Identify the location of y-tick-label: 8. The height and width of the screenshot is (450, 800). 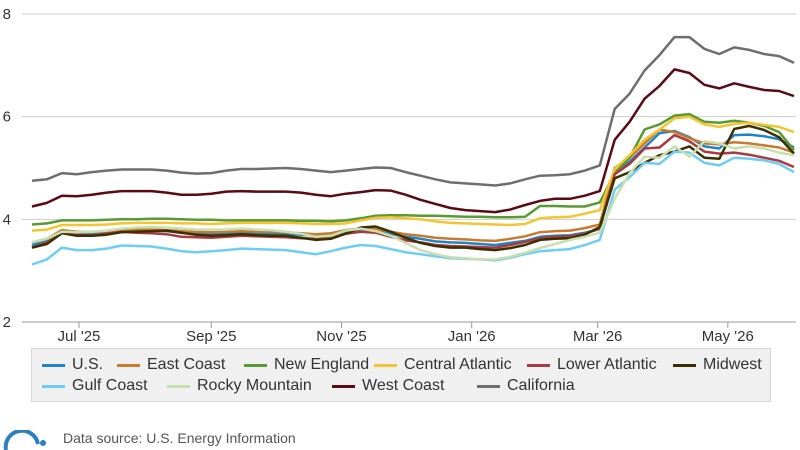
(7, 14).